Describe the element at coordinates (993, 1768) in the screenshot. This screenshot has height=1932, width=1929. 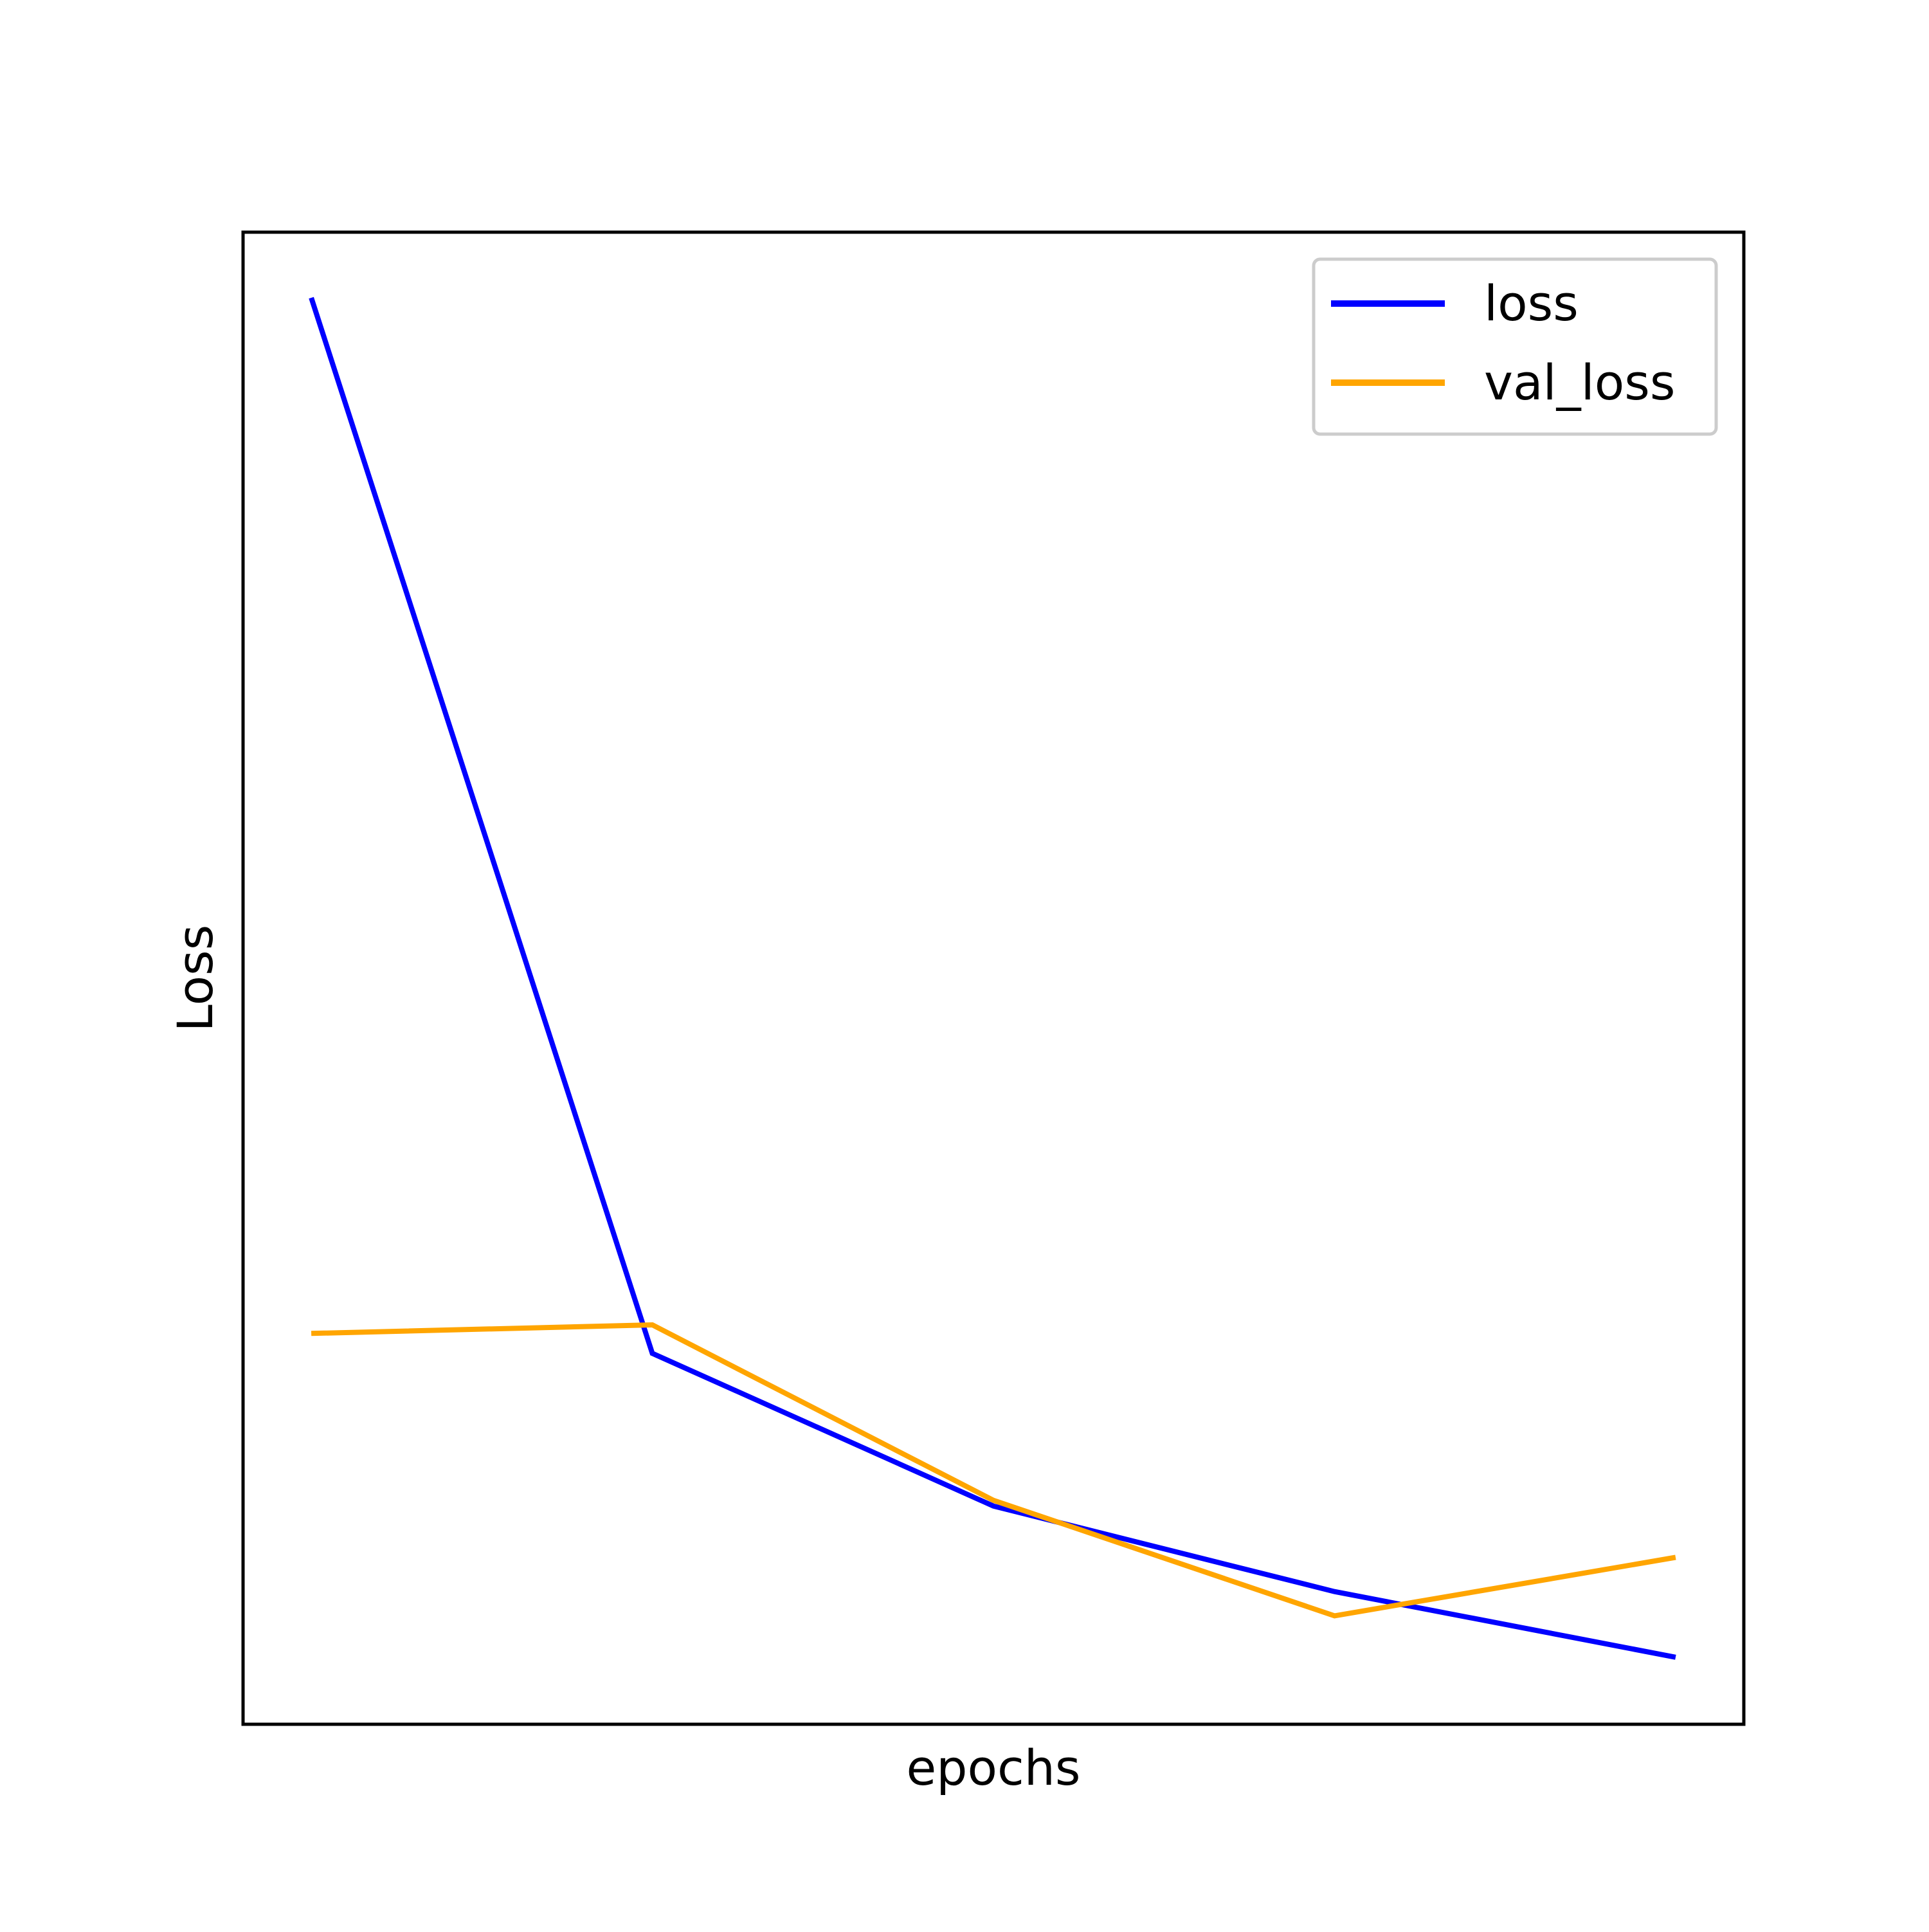
I see `x-axis-label: epochs` at that location.